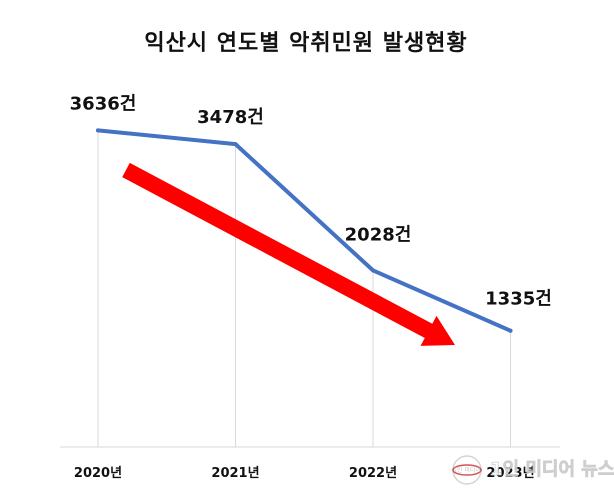 The width and height of the screenshot is (614, 503). What do you see at coordinates (230, 117) in the screenshot?
I see `data-label-1: 3478건` at bounding box center [230, 117].